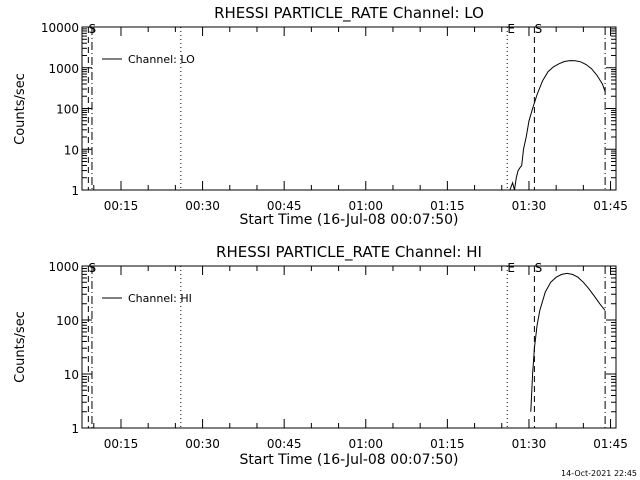 The width and height of the screenshot is (640, 480). What do you see at coordinates (160, 298) in the screenshot?
I see `legend-entry: Channel: HI` at bounding box center [160, 298].